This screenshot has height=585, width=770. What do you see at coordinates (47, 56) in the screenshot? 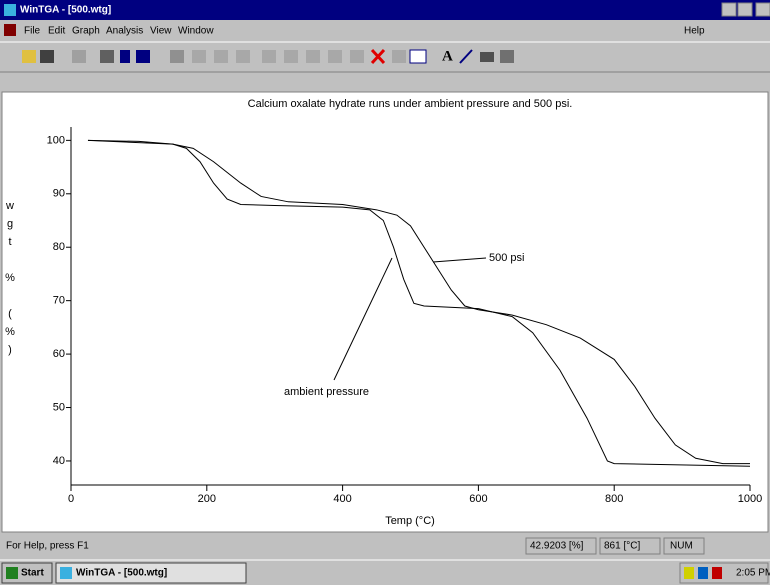
I see `save-button` at bounding box center [47, 56].